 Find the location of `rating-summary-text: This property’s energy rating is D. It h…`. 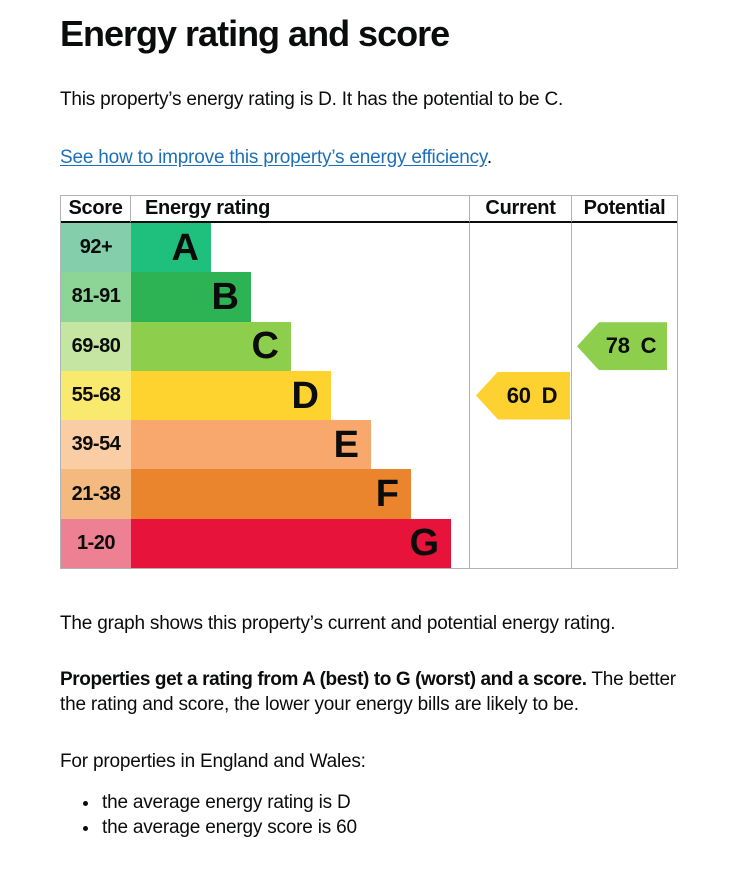

rating-summary-text: This property’s energy rating is D. It h… is located at coordinates (312, 99).